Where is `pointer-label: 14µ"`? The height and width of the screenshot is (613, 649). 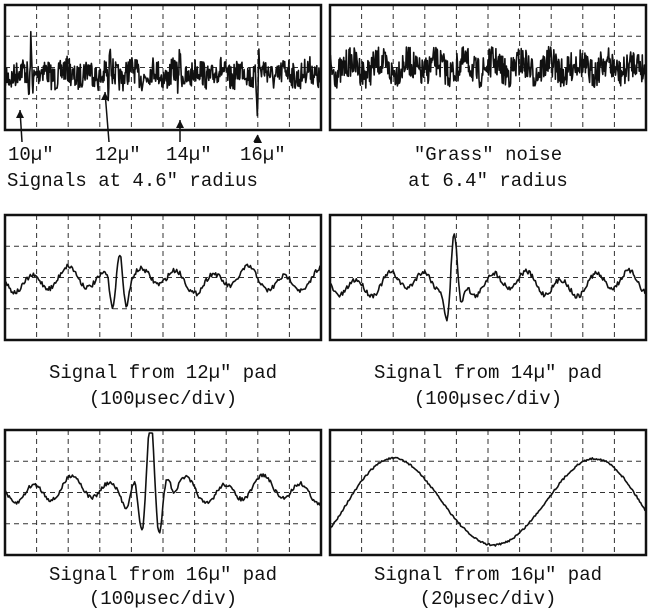 pointer-label: 14µ" is located at coordinates (189, 155).